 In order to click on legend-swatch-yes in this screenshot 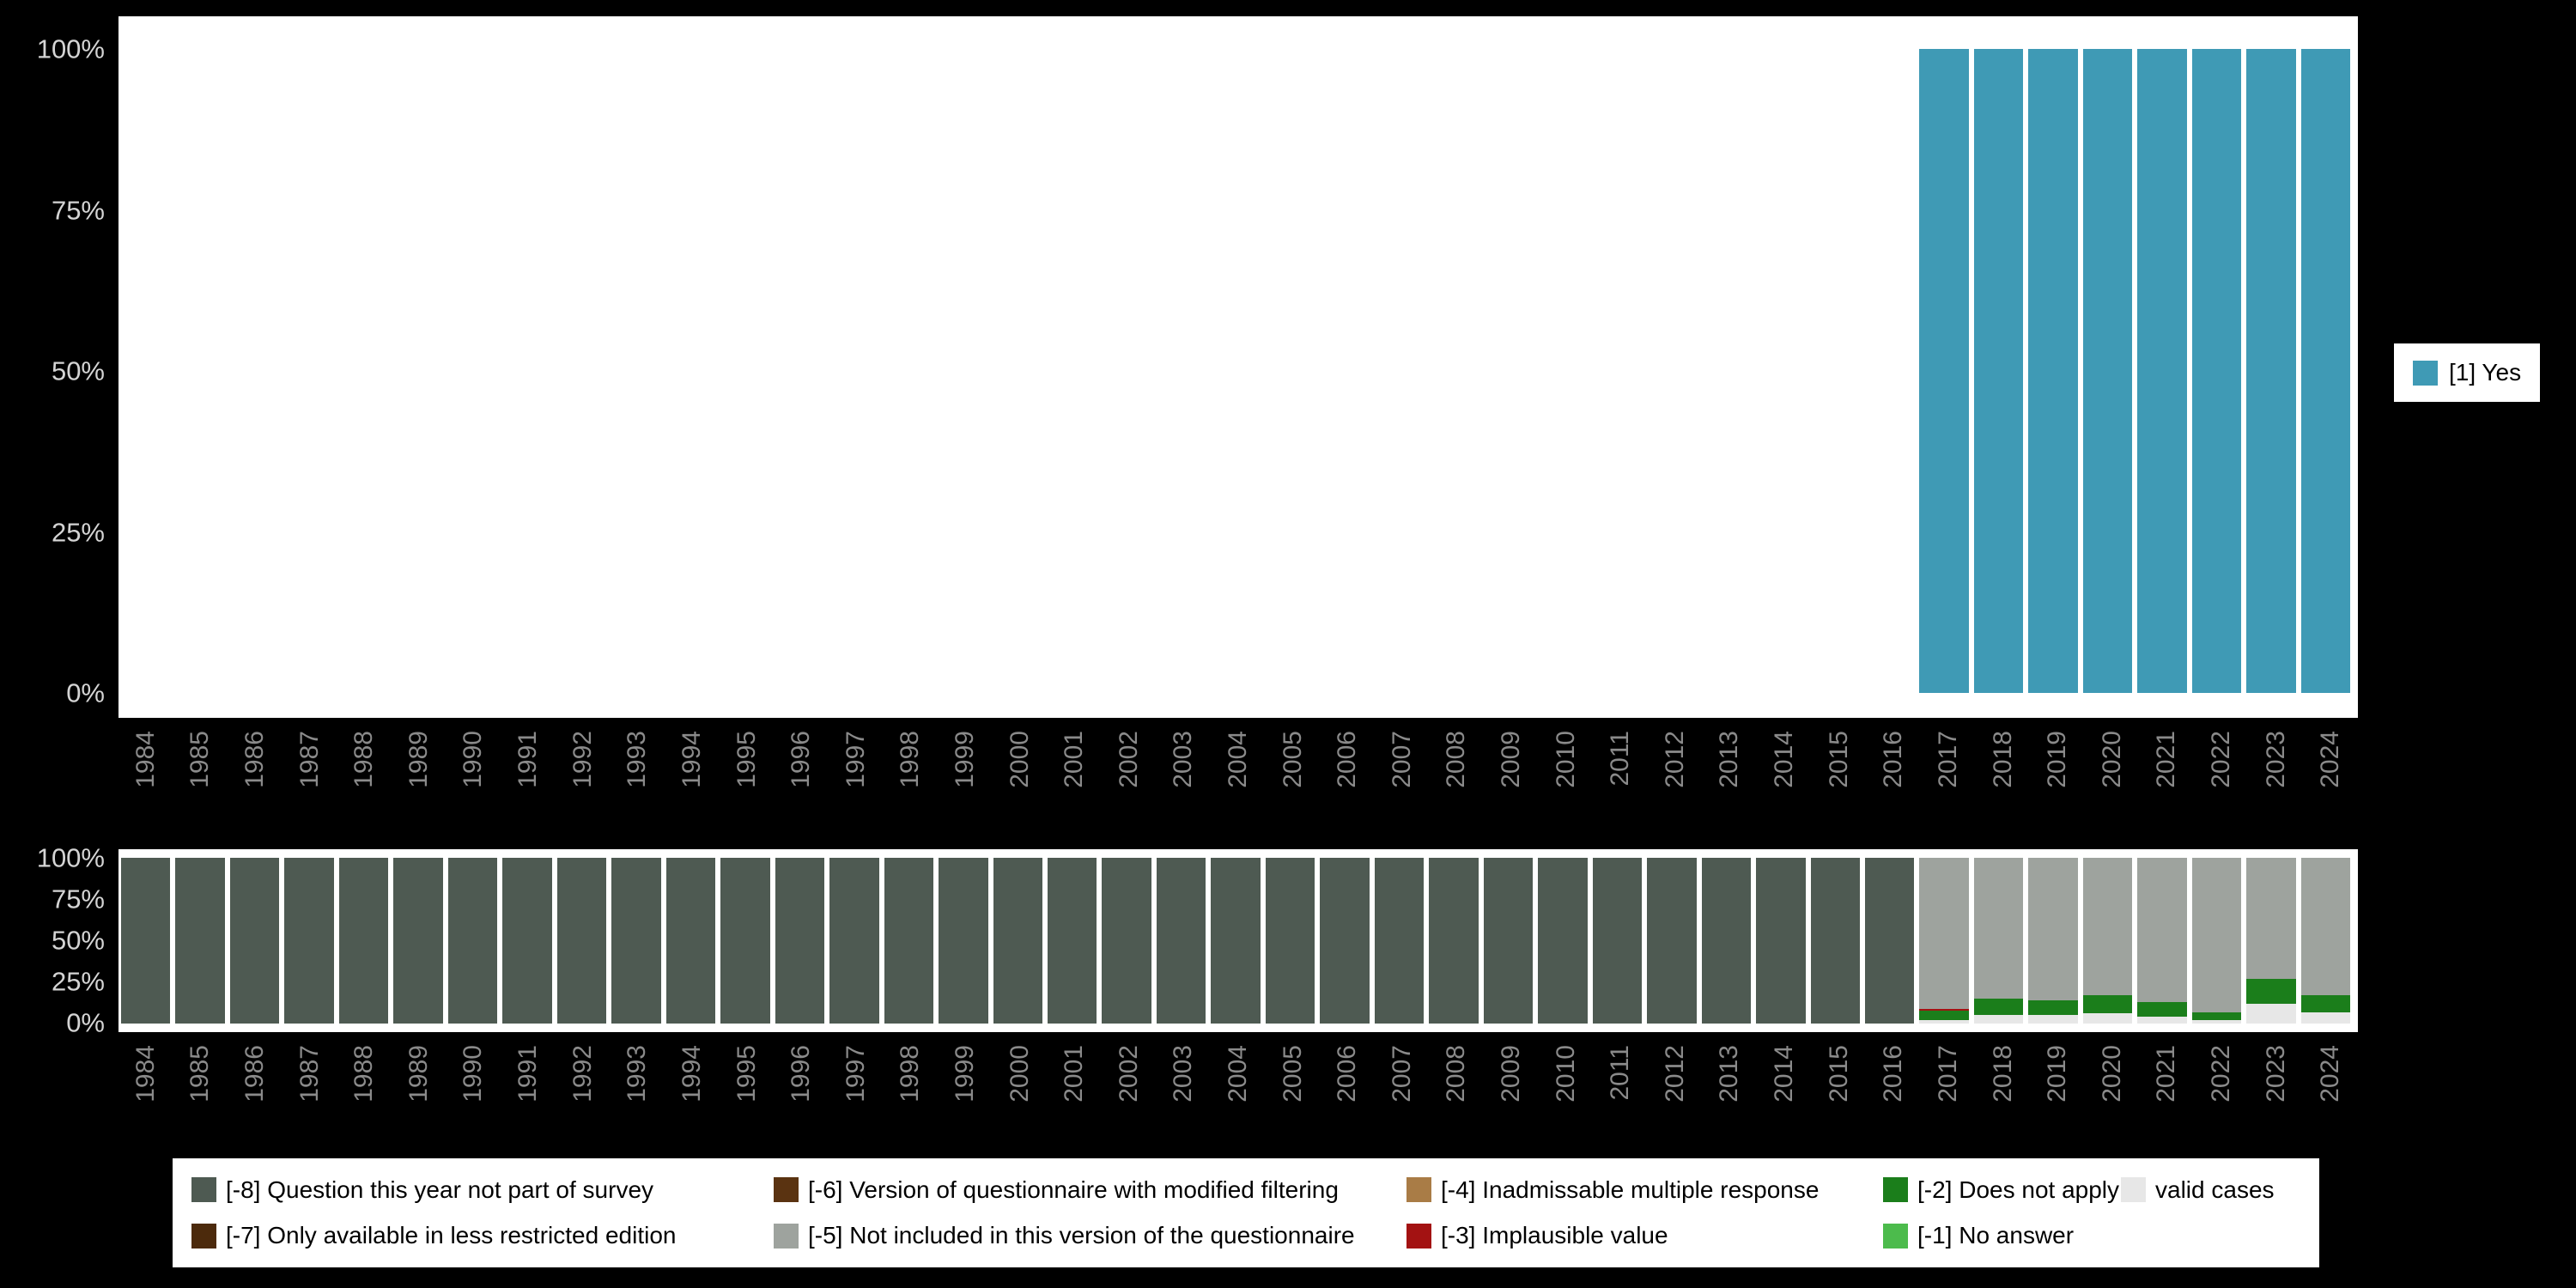, I will do `click(2426, 373)`.